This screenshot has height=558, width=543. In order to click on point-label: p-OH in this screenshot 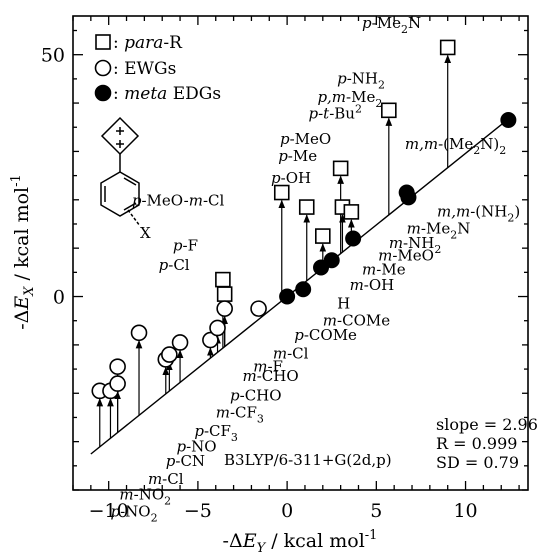, I will do `click(291, 178)`.